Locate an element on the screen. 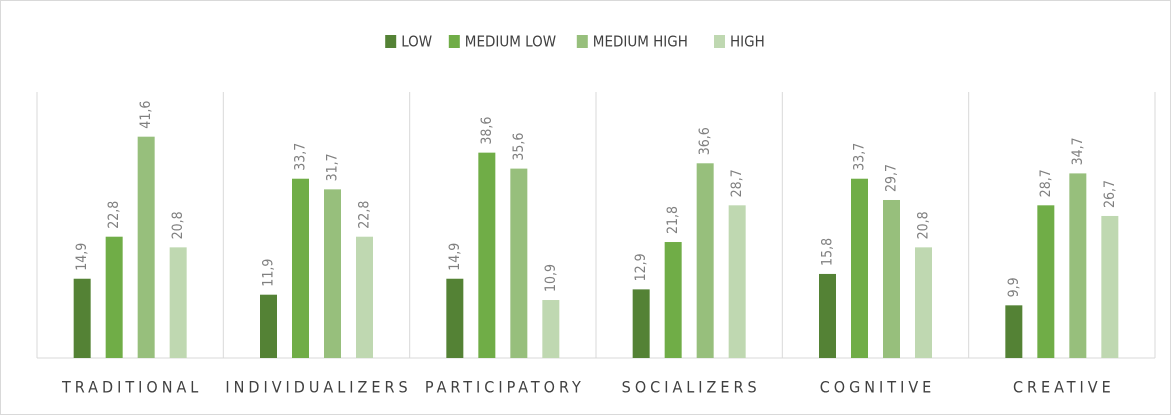 This screenshot has height=416, width=1172. data-label: 34,7 is located at coordinates (1078, 151).